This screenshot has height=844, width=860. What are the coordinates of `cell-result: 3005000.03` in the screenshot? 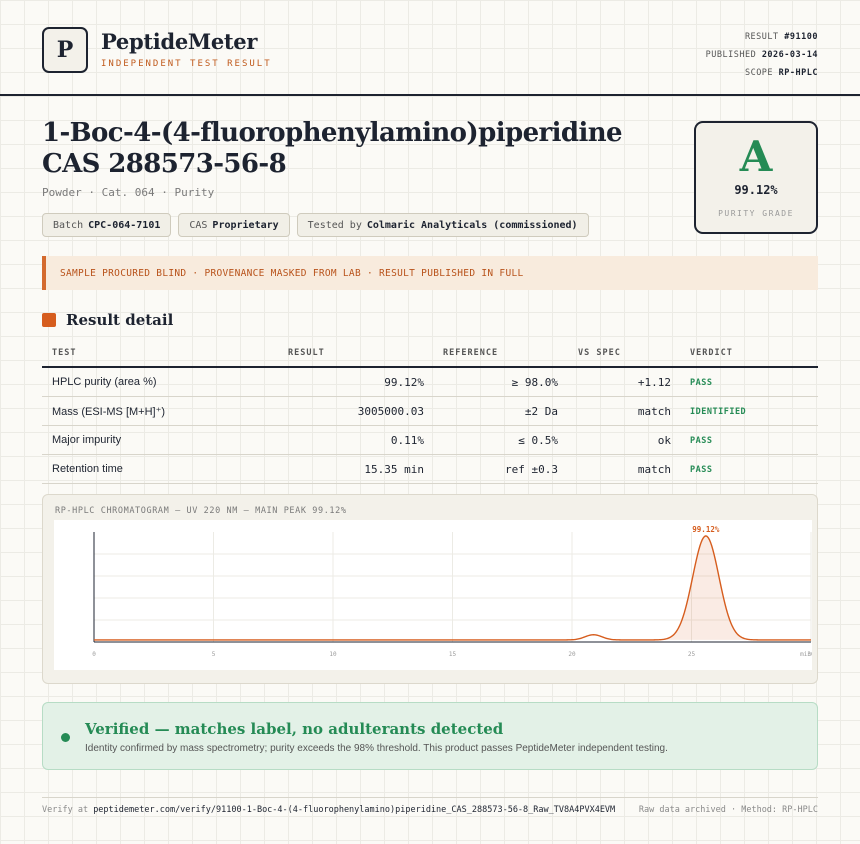 It's located at (390, 411).